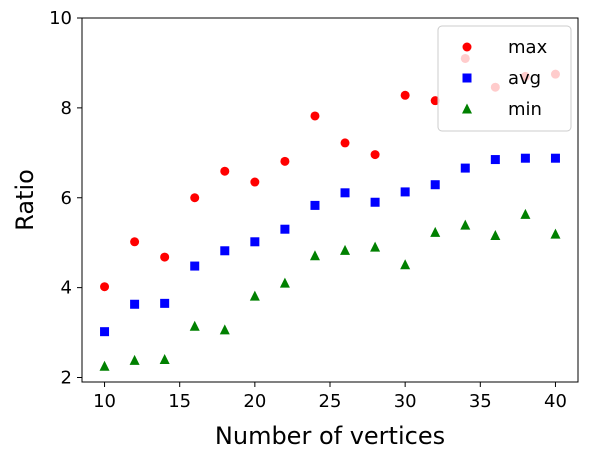  Describe the element at coordinates (25, 200) in the screenshot. I see `y-axis-label: Ratio` at that location.